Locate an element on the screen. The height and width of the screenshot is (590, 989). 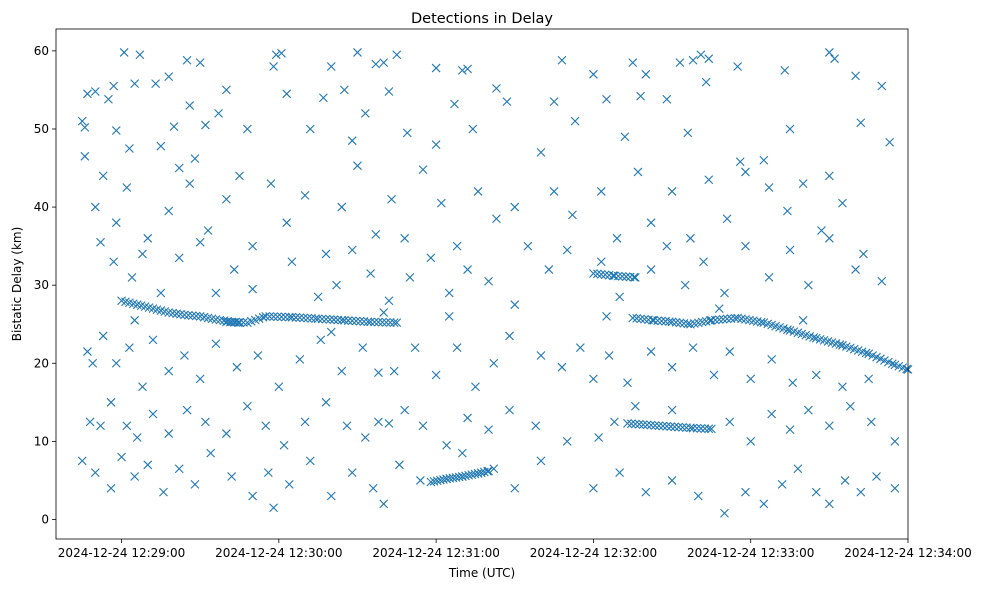
chart-title: Detections in Delay is located at coordinates (482, 19).